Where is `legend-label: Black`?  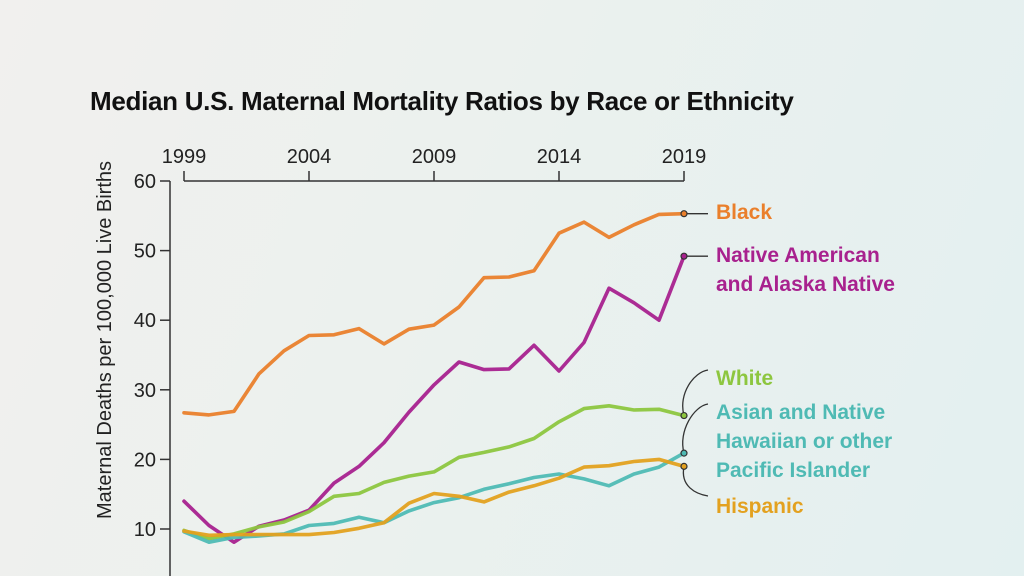
legend-label: Black is located at coordinates (744, 212).